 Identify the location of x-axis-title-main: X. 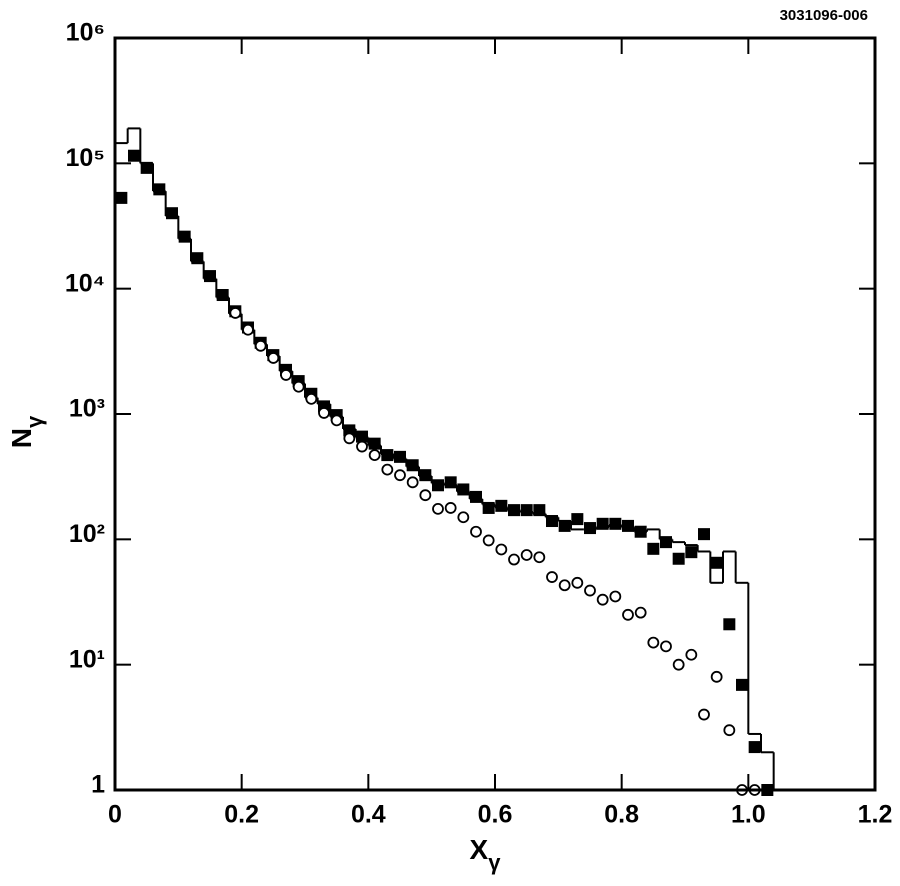
(479, 849).